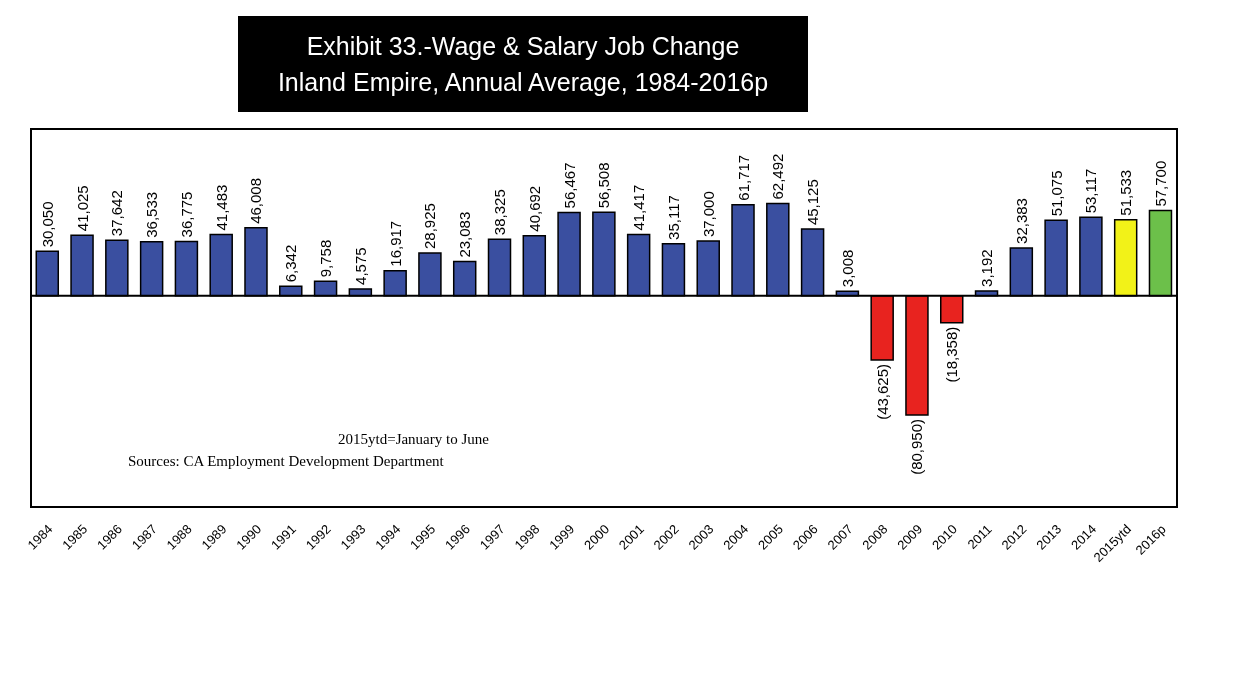 This screenshot has width=1243, height=688. What do you see at coordinates (1021, 221) in the screenshot?
I see `data-label: 32,383` at bounding box center [1021, 221].